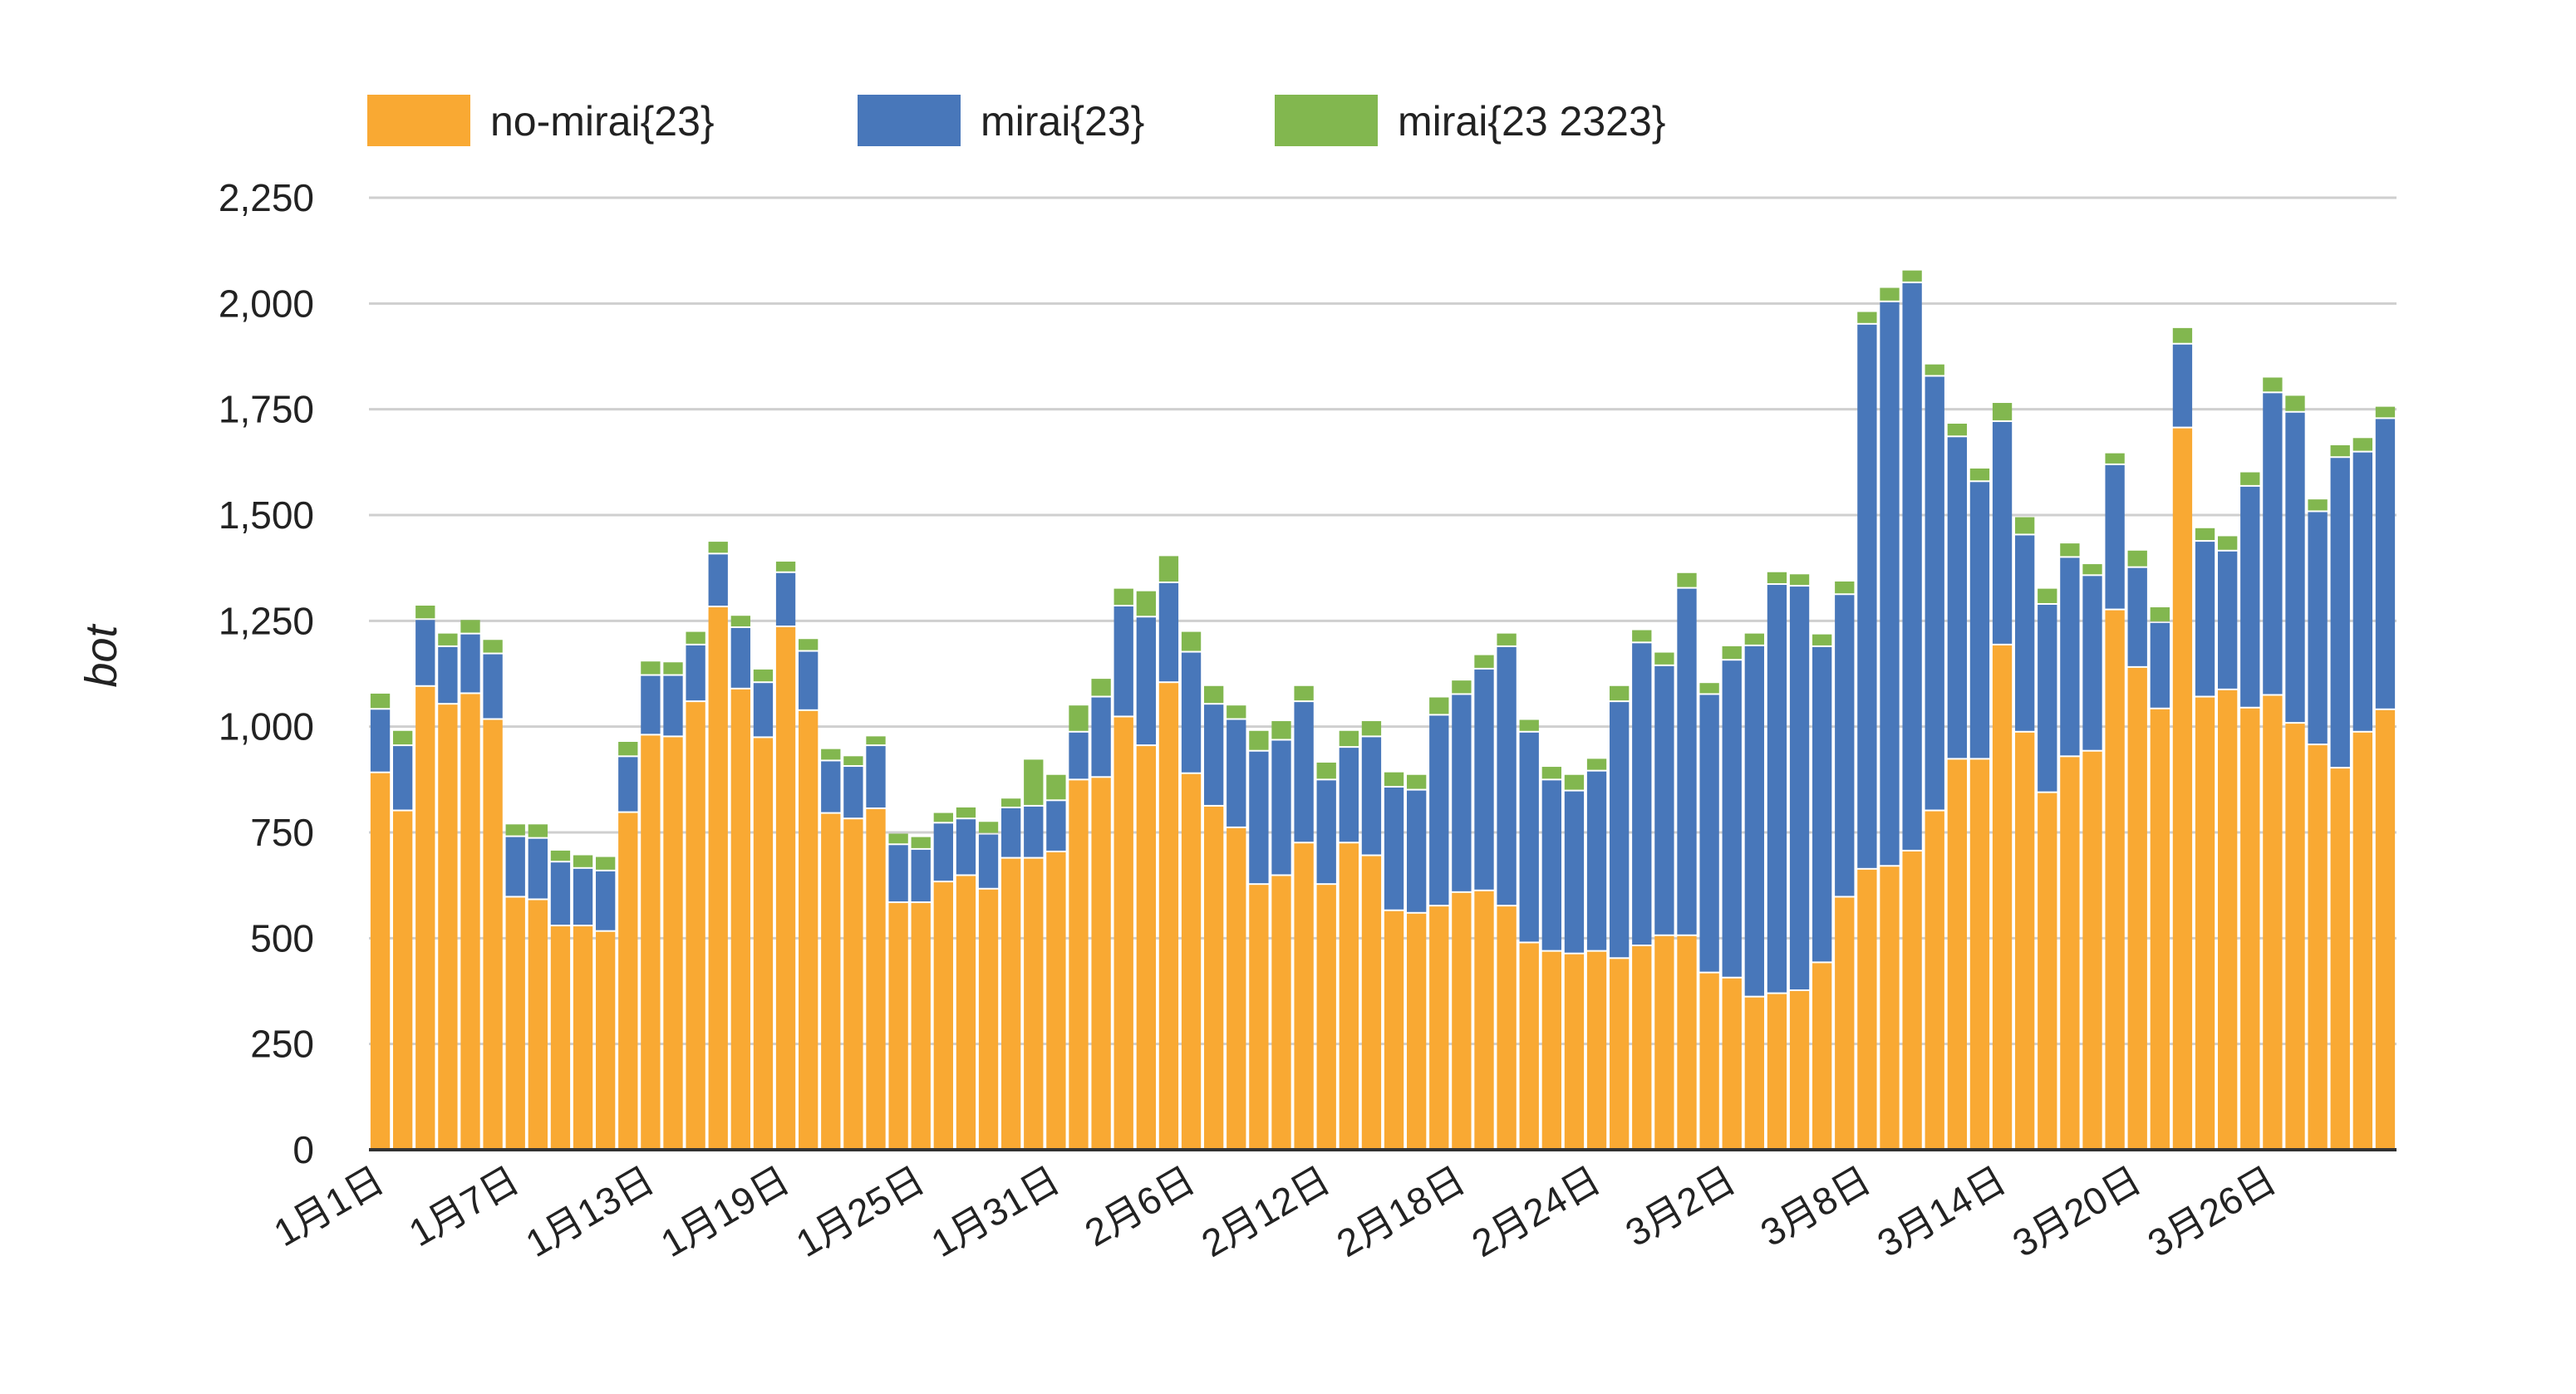 This screenshot has width=2576, height=1394. I want to click on x-tick-label: 3月8日, so click(1816, 1206).